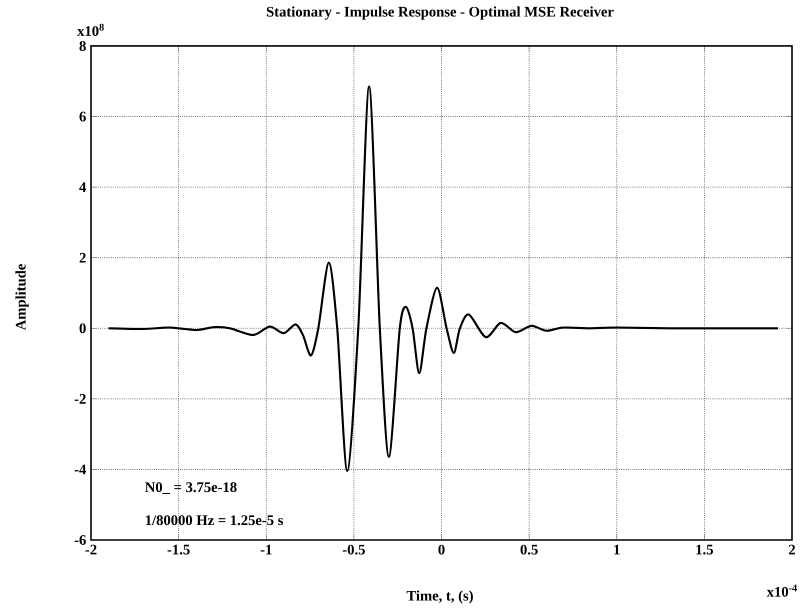 Image resolution: width=809 pixels, height=610 pixels. I want to click on y-axis-title: Amplitude, so click(22, 297).